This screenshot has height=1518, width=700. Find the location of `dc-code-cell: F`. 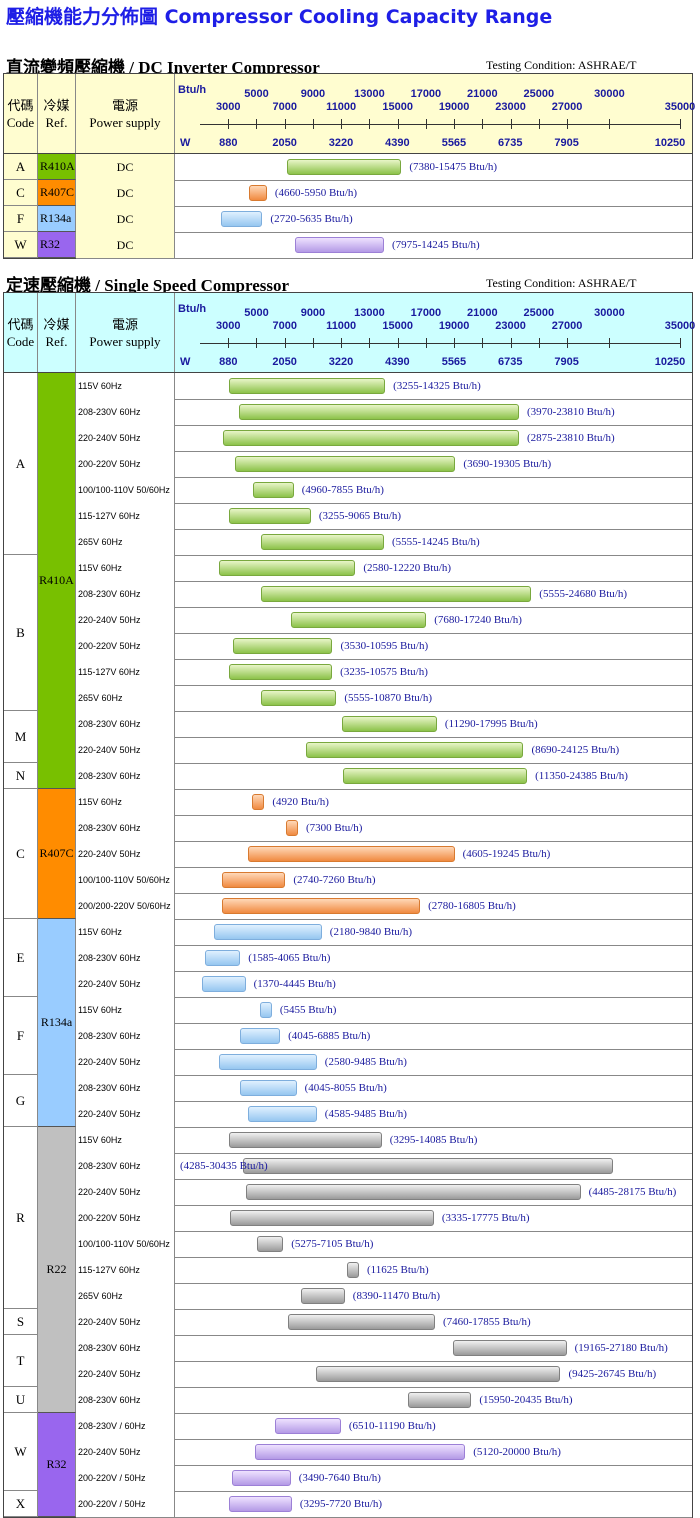

dc-code-cell: F is located at coordinates (21, 219).